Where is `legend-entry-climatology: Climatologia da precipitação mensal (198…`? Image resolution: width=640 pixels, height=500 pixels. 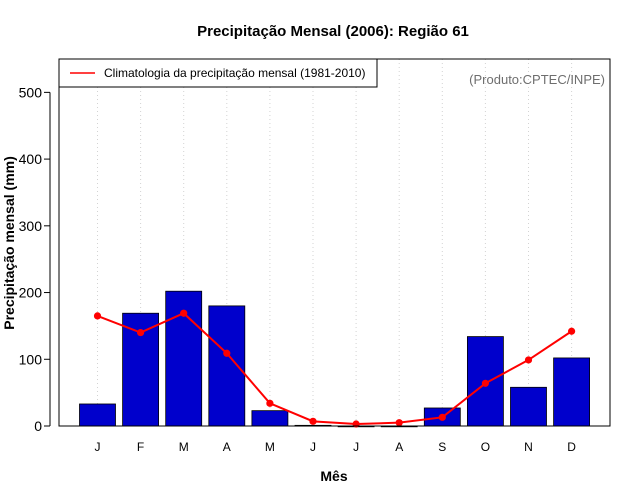
legend-entry-climatology: Climatologia da precipitação mensal (198… is located at coordinates (234, 73).